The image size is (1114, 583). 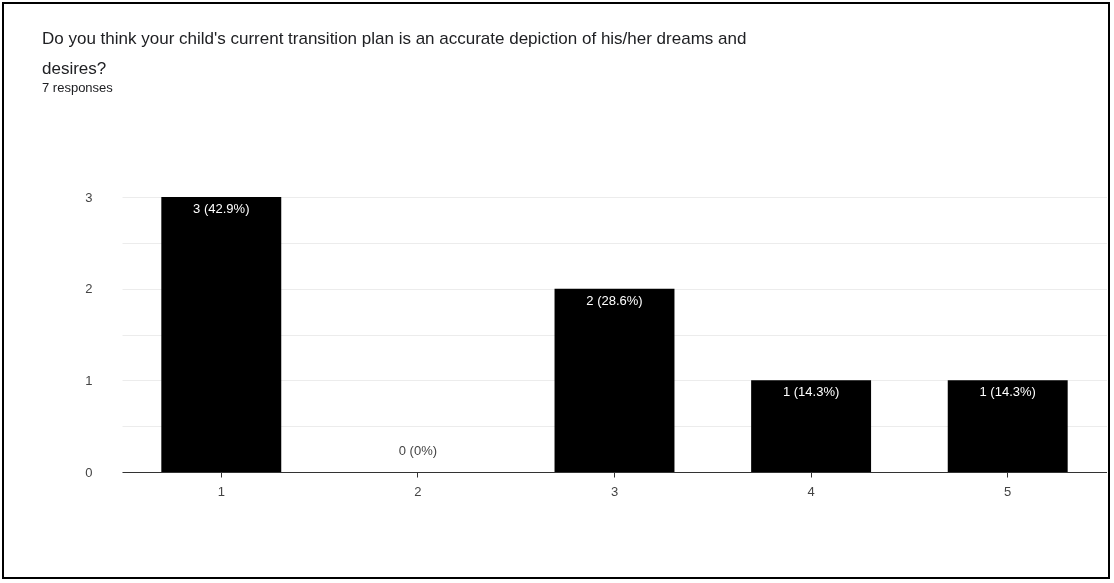 I want to click on x-tick-label: 4, so click(x=811, y=491).